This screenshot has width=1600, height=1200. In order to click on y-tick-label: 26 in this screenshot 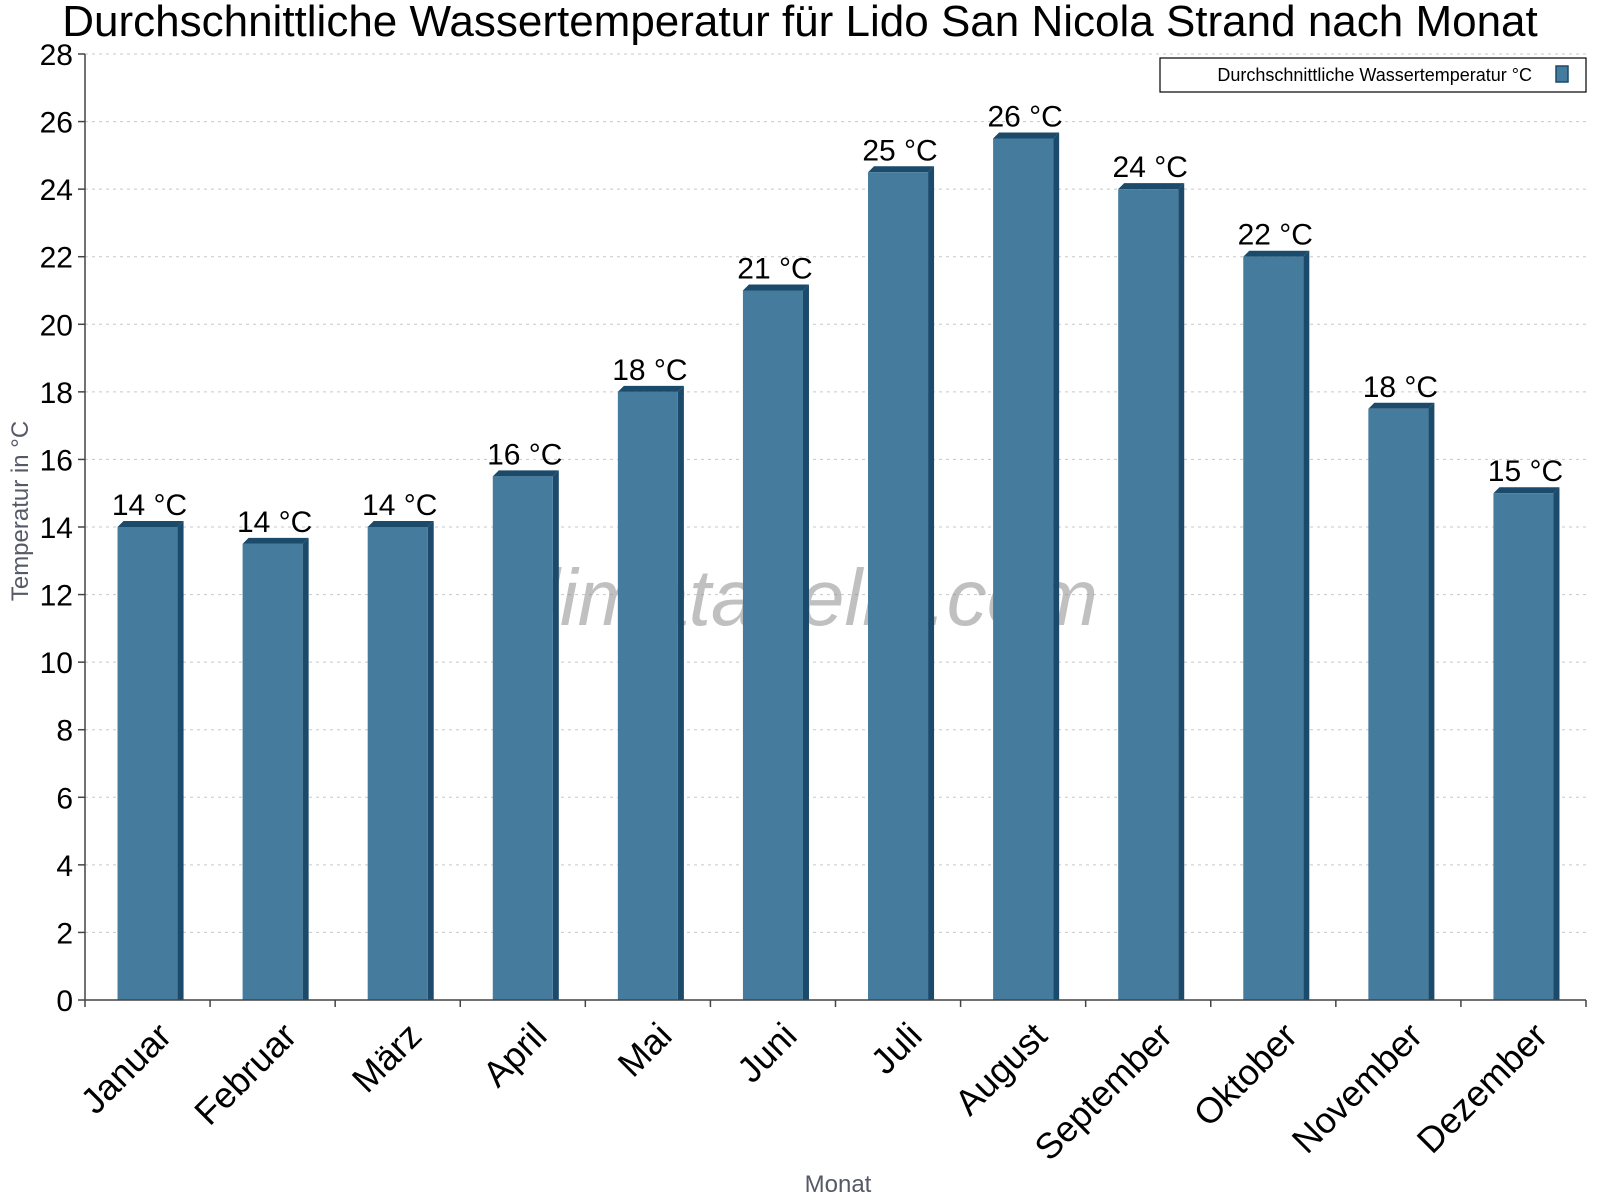, I will do `click(56, 123)`.